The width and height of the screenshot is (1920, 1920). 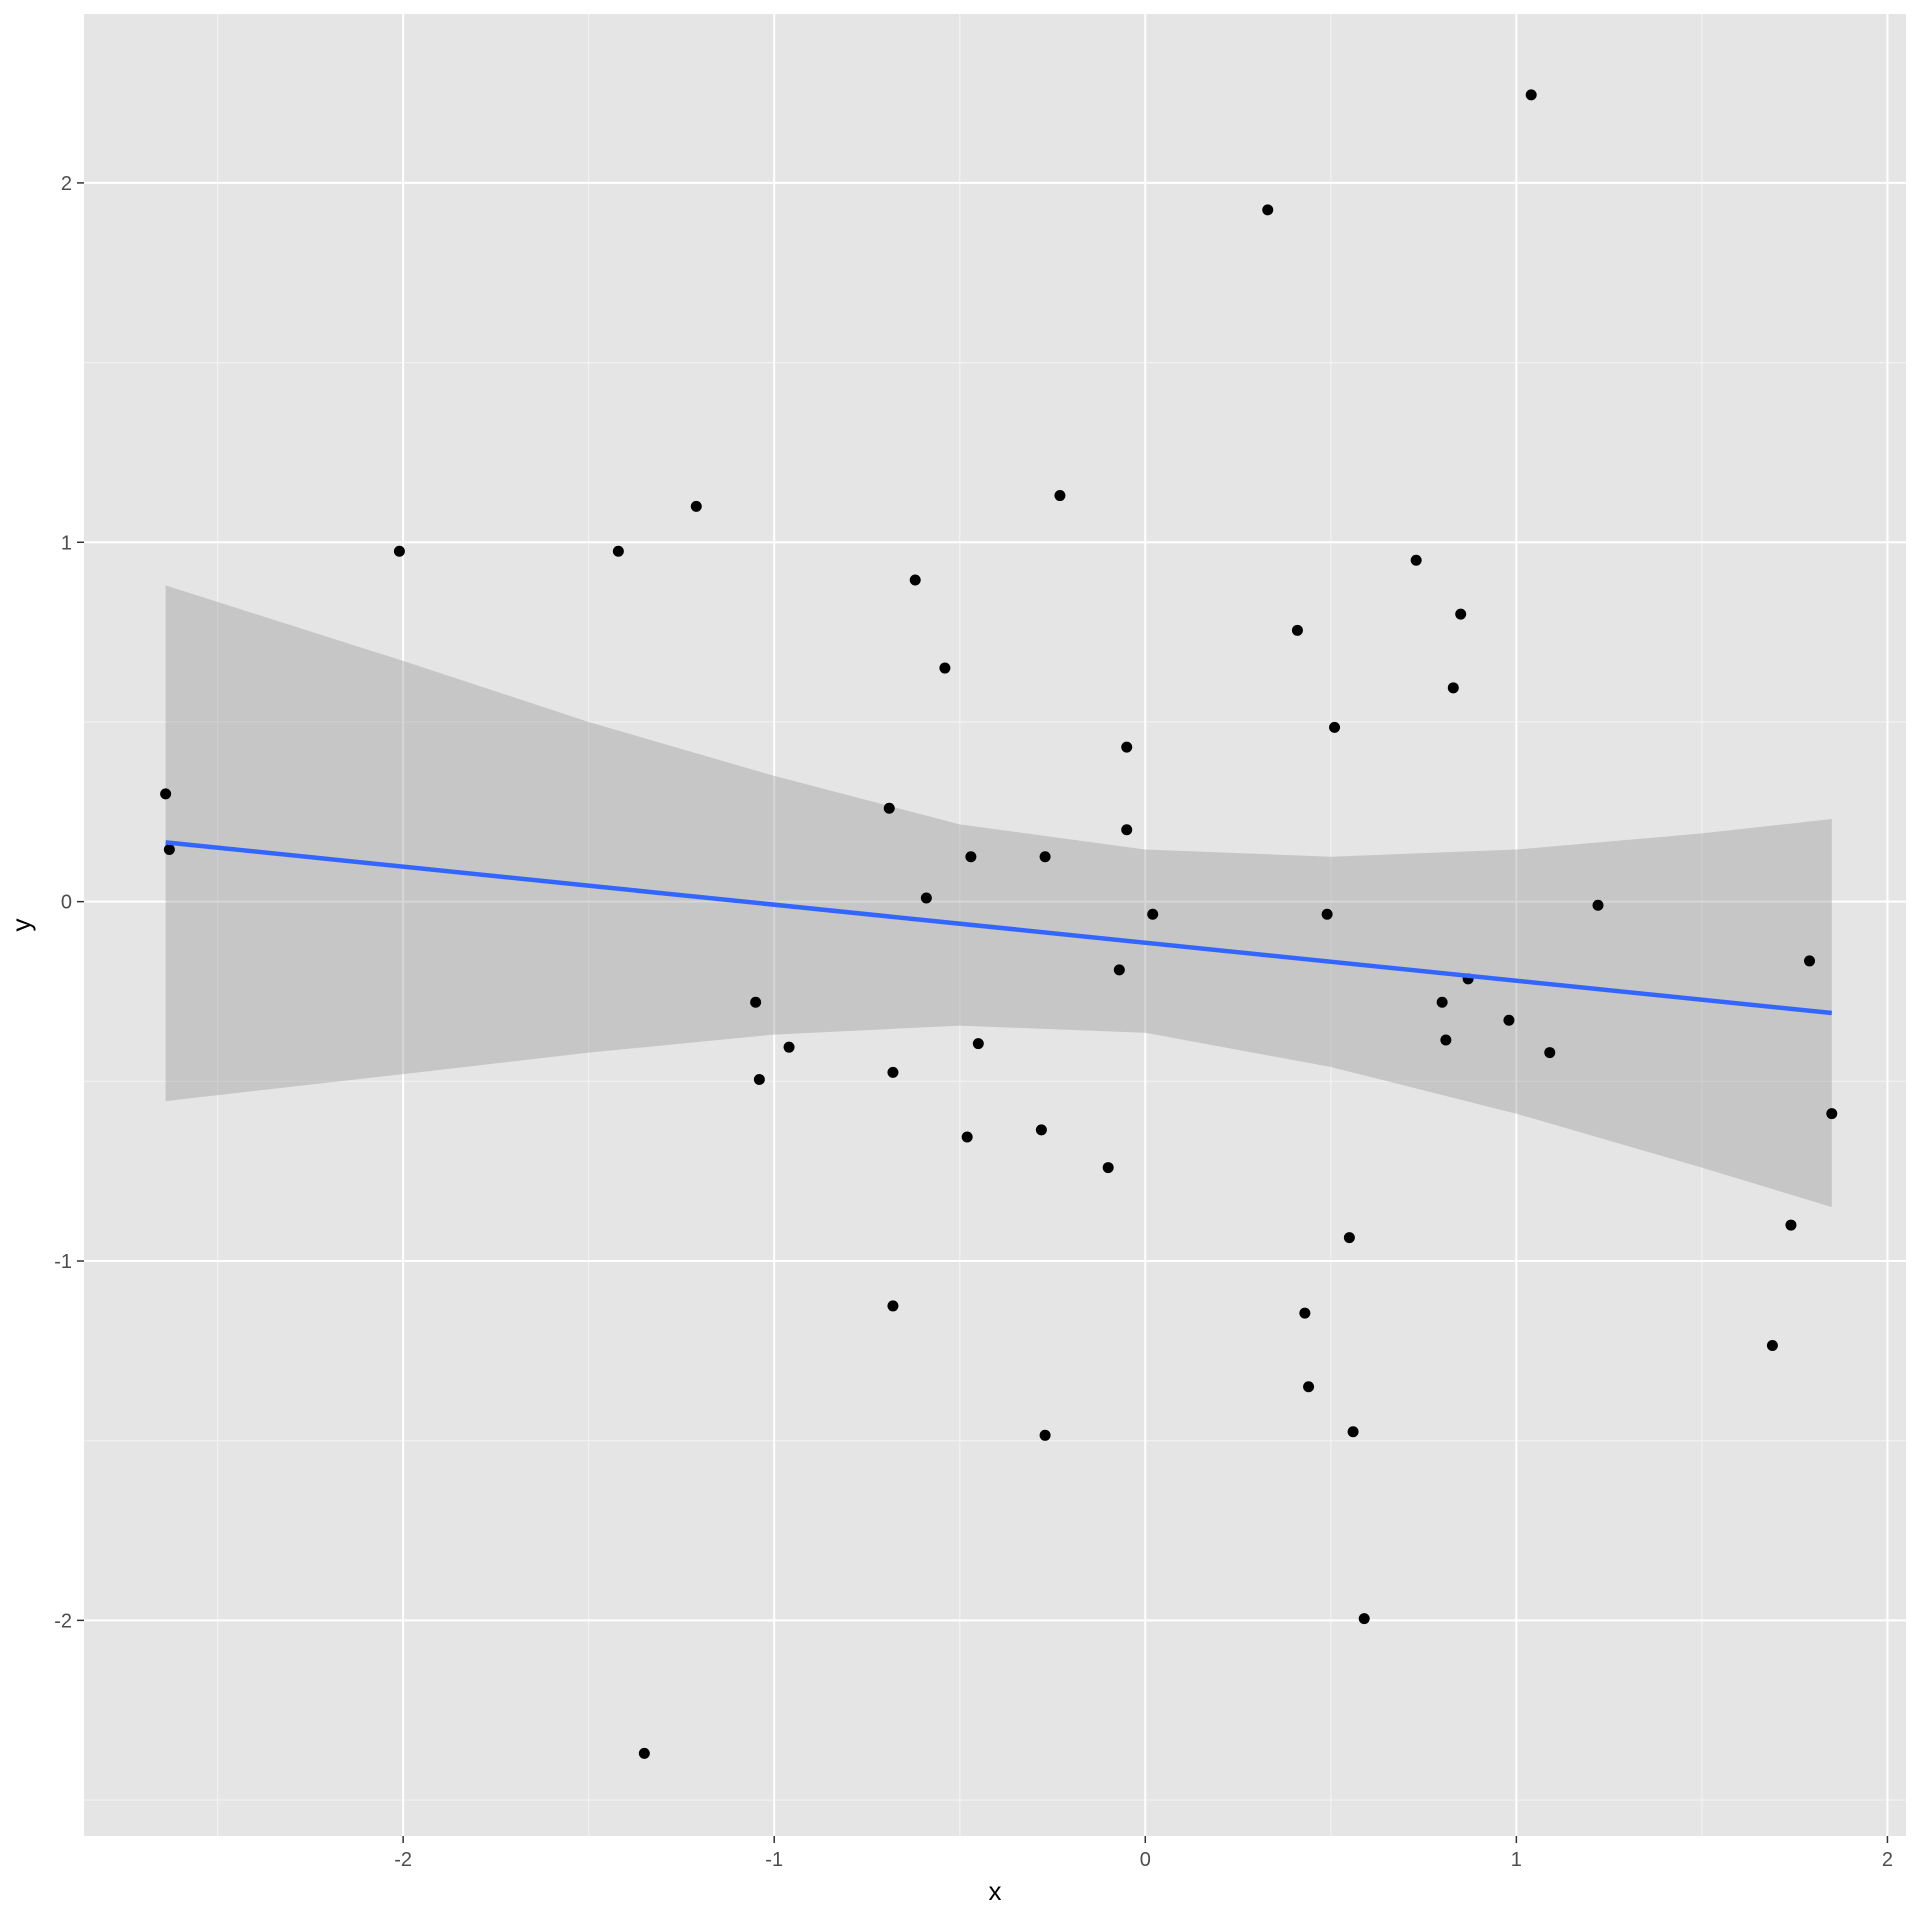 I want to click on regression-line, so click(x=999, y=928).